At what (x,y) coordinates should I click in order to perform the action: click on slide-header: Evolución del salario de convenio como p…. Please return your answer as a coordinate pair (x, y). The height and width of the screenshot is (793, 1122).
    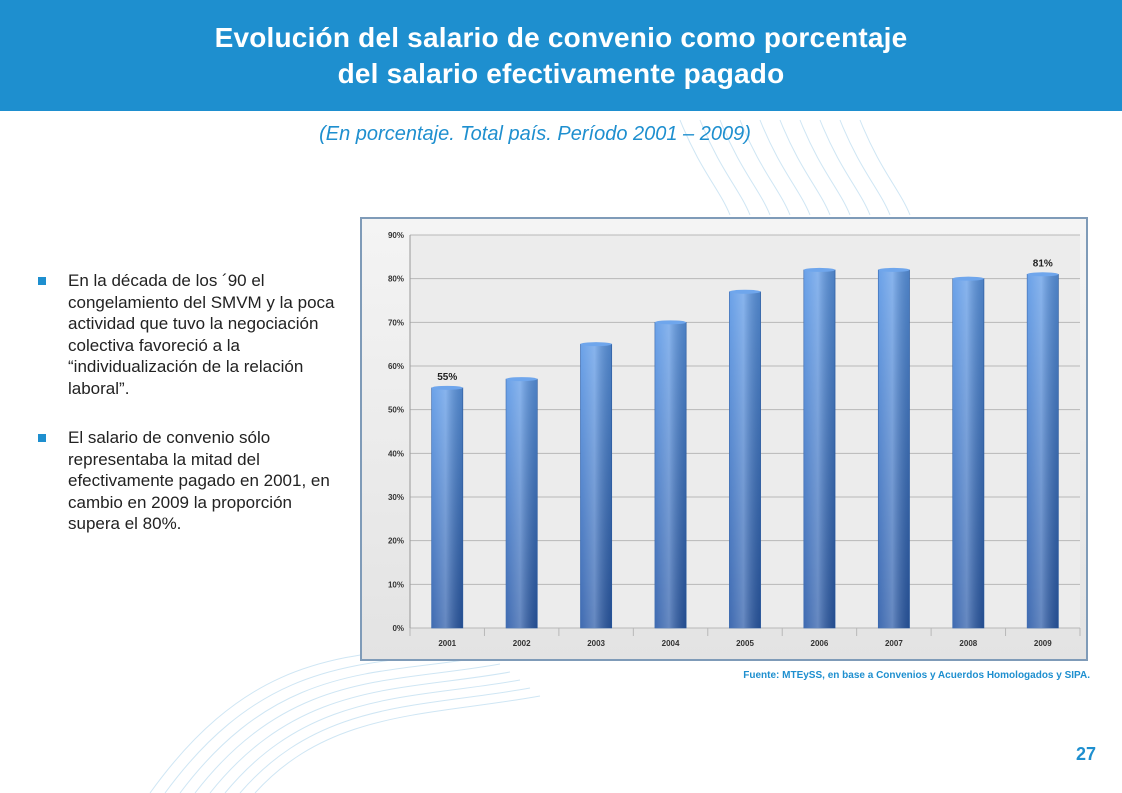
    Looking at the image, I should click on (561, 55).